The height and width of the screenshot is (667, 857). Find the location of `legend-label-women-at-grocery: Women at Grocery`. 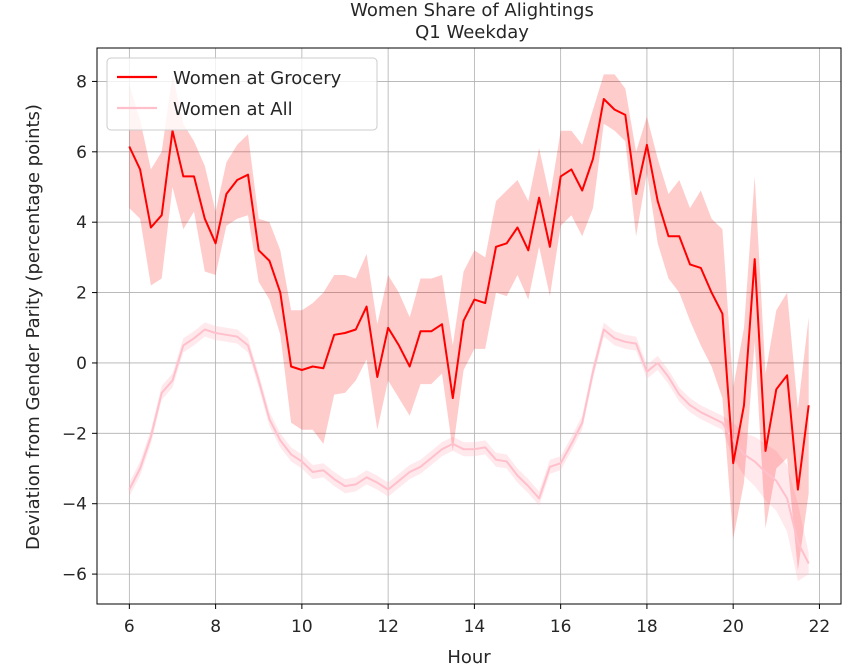

legend-label-women-at-grocery: Women at Grocery is located at coordinates (257, 78).